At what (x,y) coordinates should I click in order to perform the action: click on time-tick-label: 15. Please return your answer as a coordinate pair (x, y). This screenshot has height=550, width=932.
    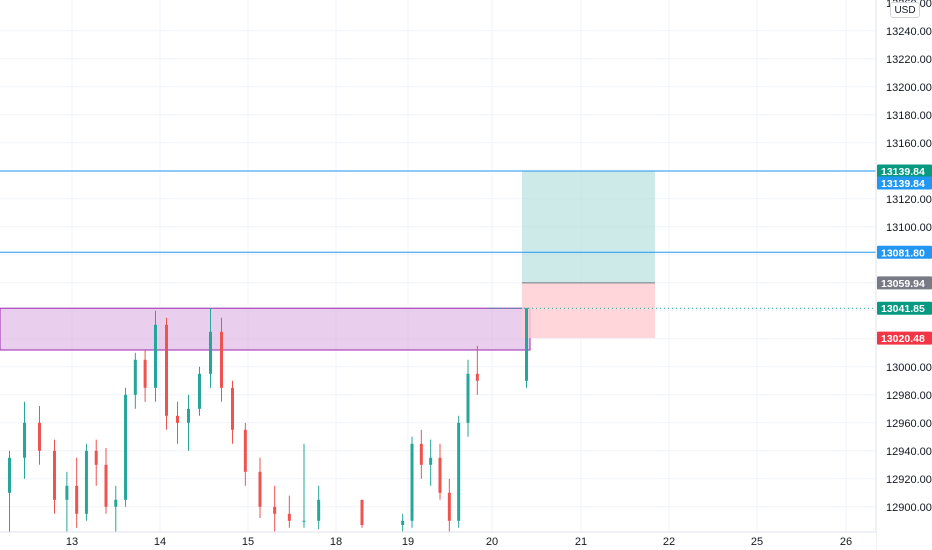
    Looking at the image, I should click on (248, 542).